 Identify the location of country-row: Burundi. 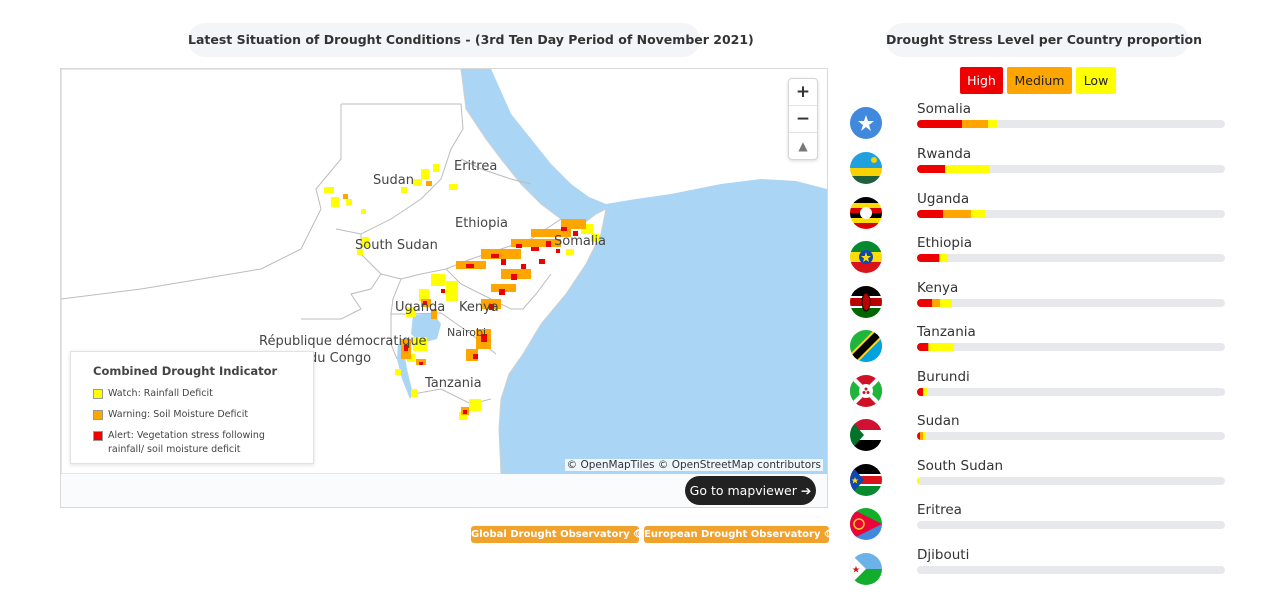
(1040, 392).